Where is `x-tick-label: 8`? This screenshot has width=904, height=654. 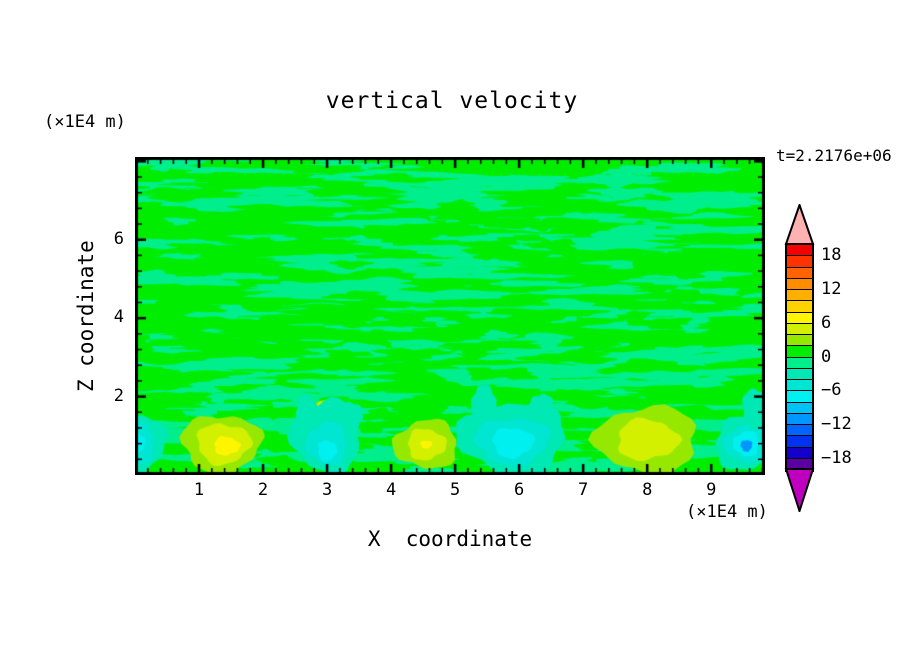 x-tick-label: 8 is located at coordinates (647, 490).